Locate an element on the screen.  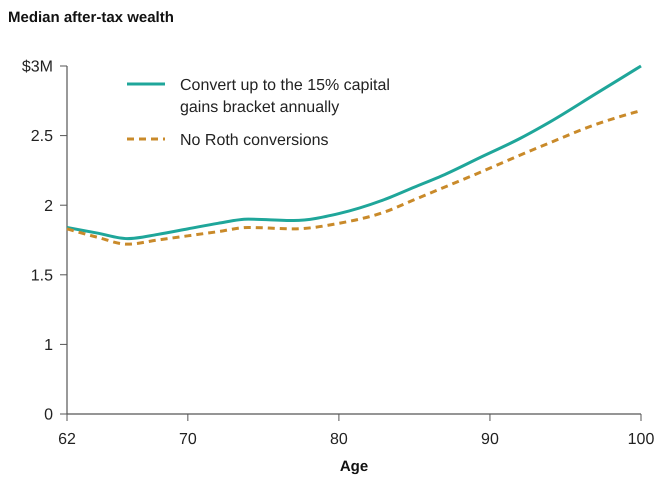
x-tick-label: 100 is located at coordinates (641, 439).